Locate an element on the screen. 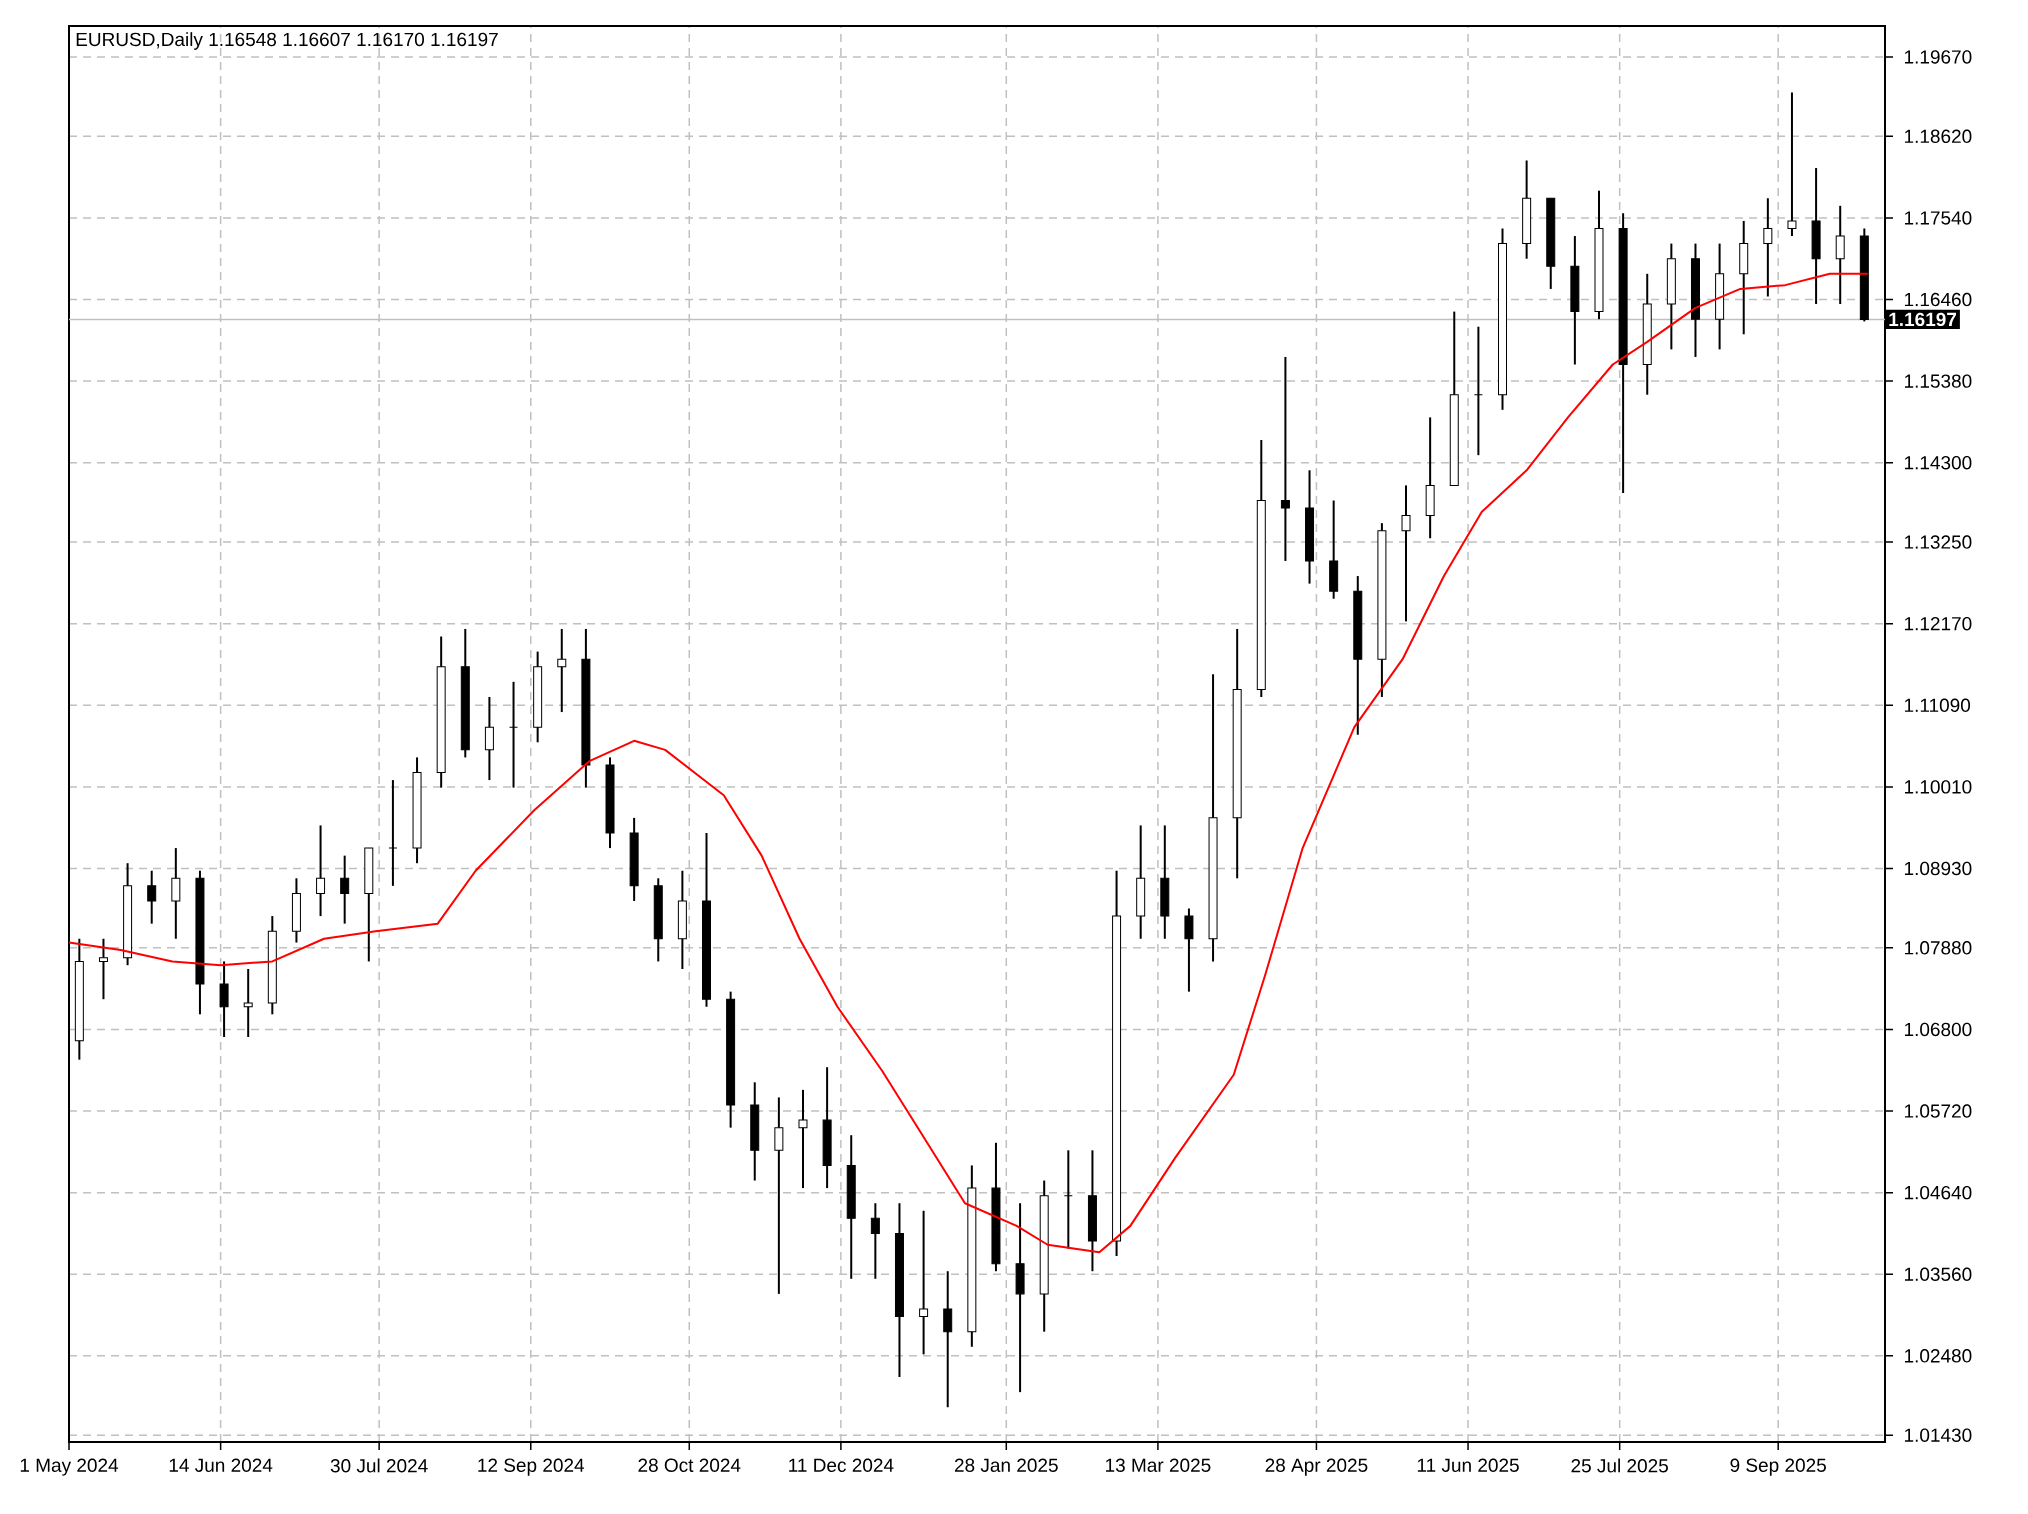 The height and width of the screenshot is (1514, 2028). y-tick-label: 1.03560 is located at coordinates (1938, 1274).